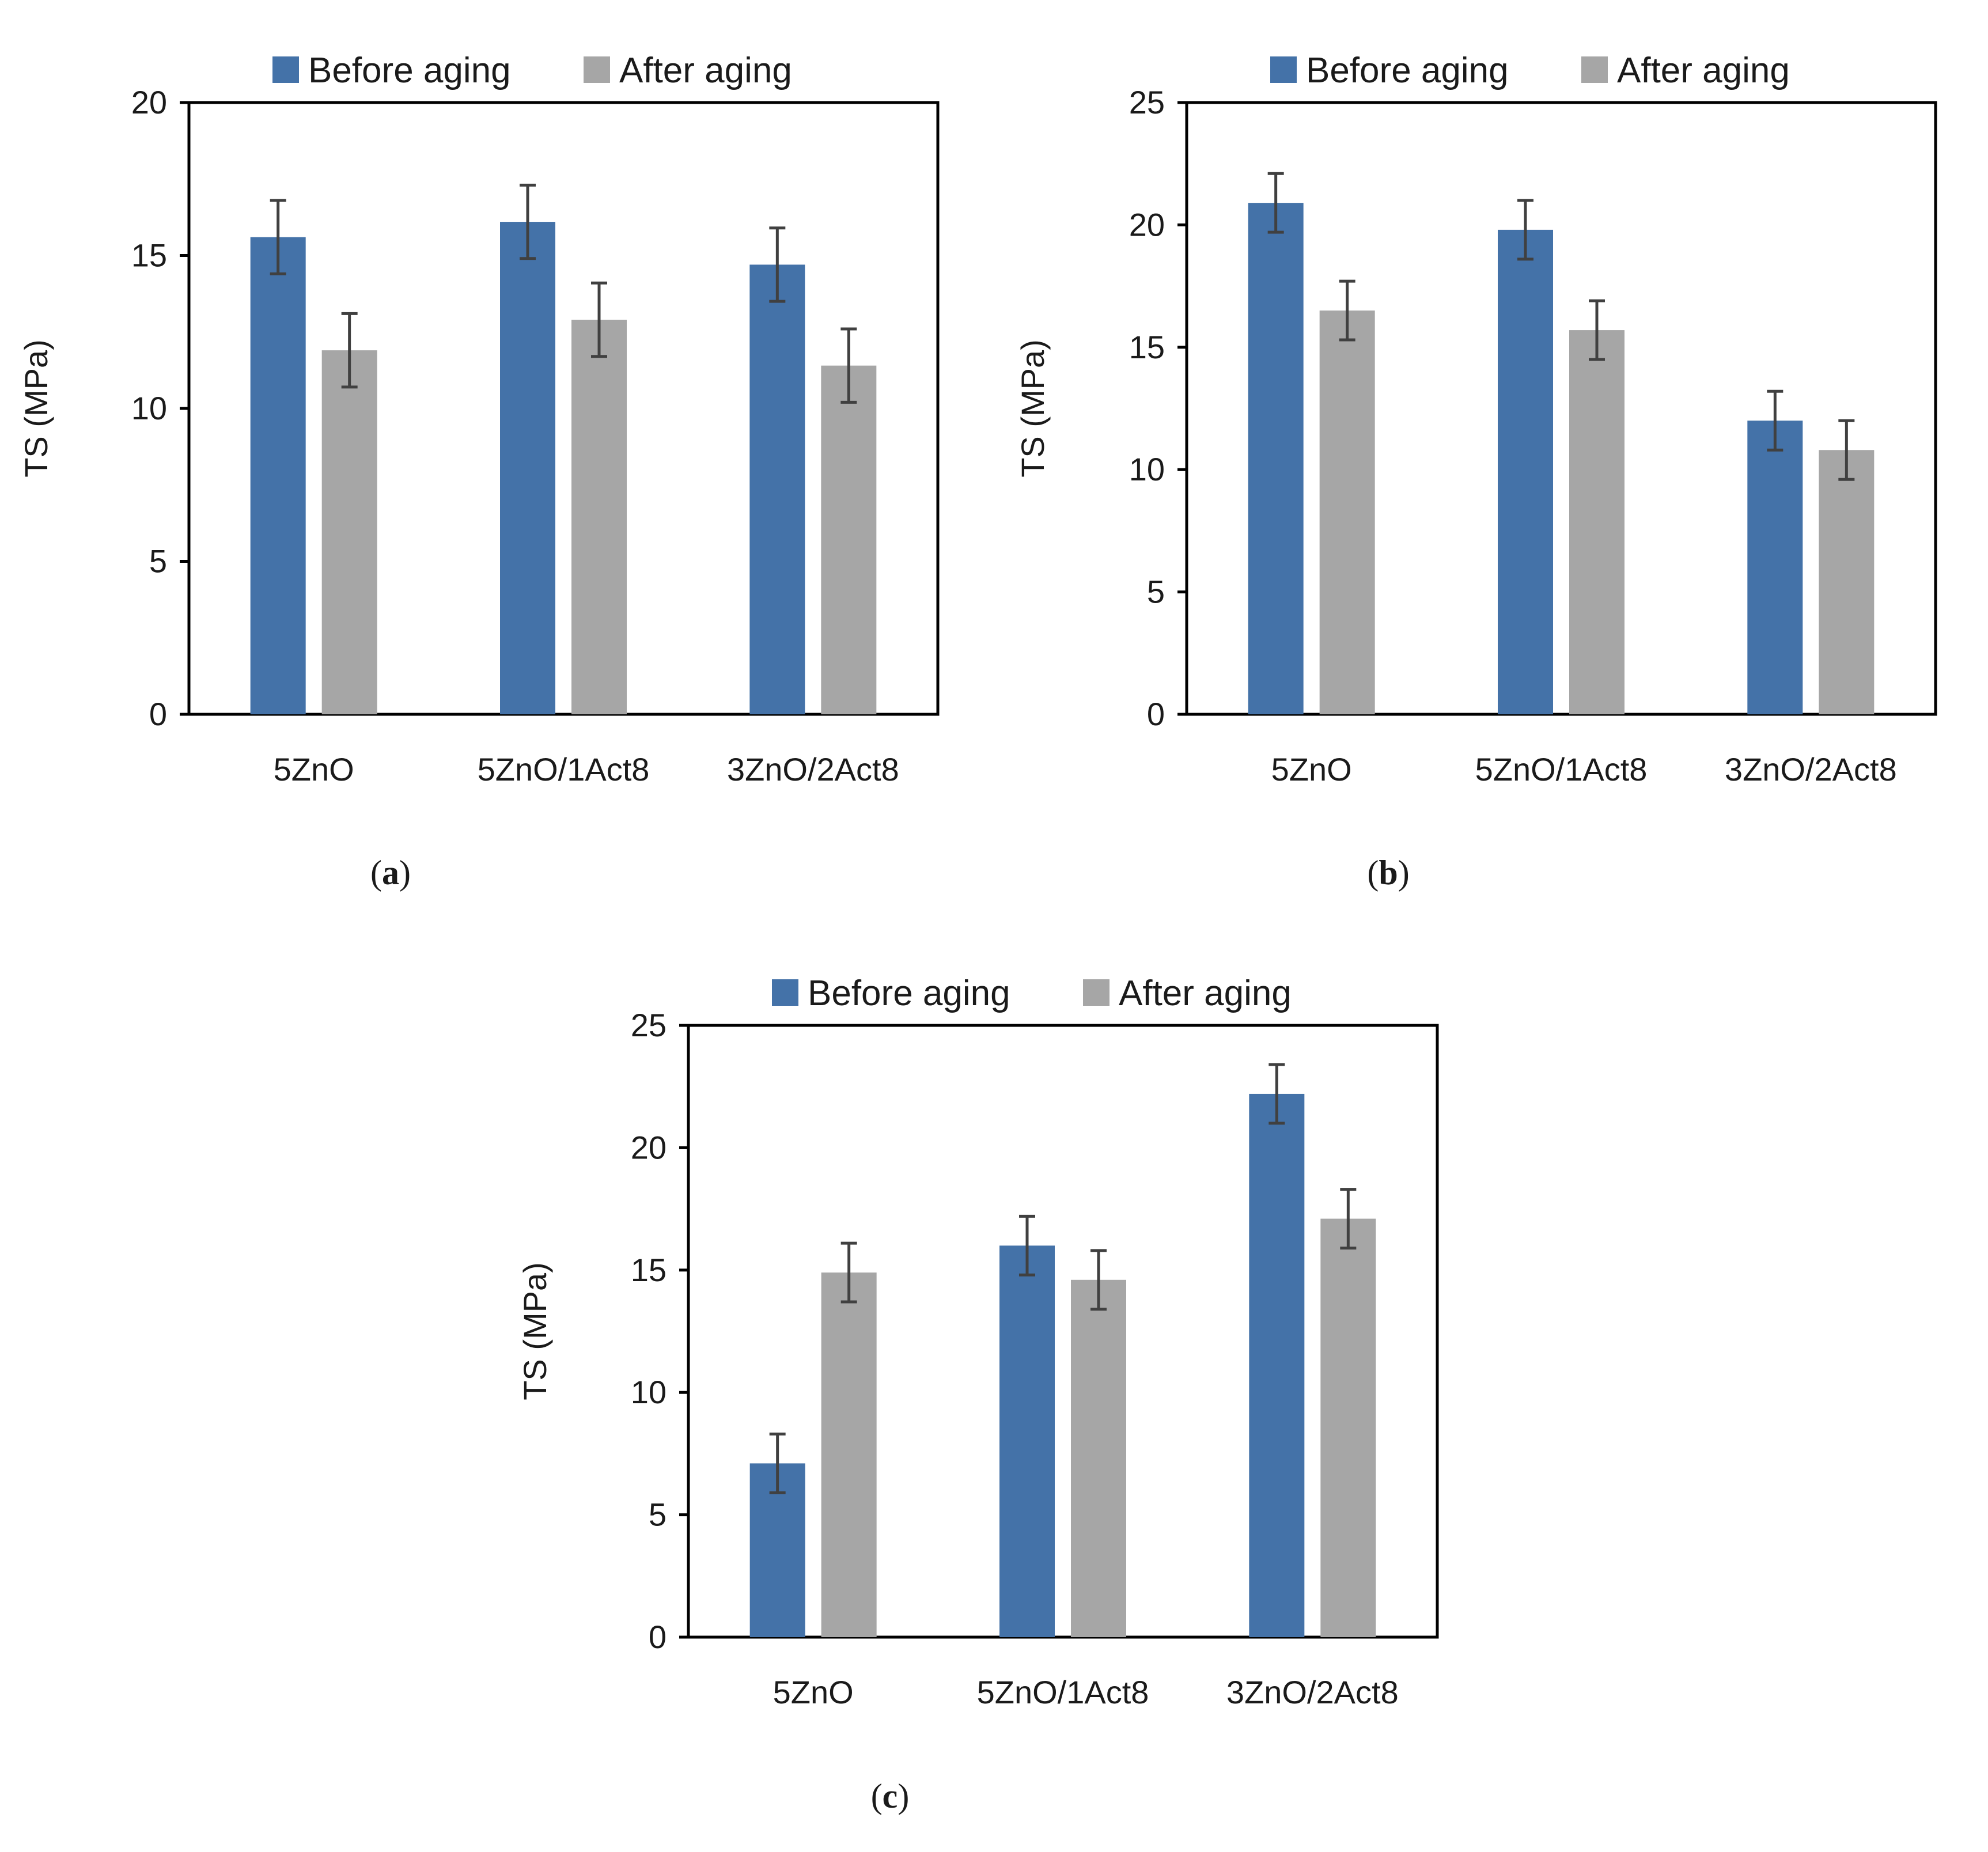 This screenshot has width=1988, height=1852. Describe the element at coordinates (891, 1796) in the screenshot. I see `panel-label: (c)` at that location.